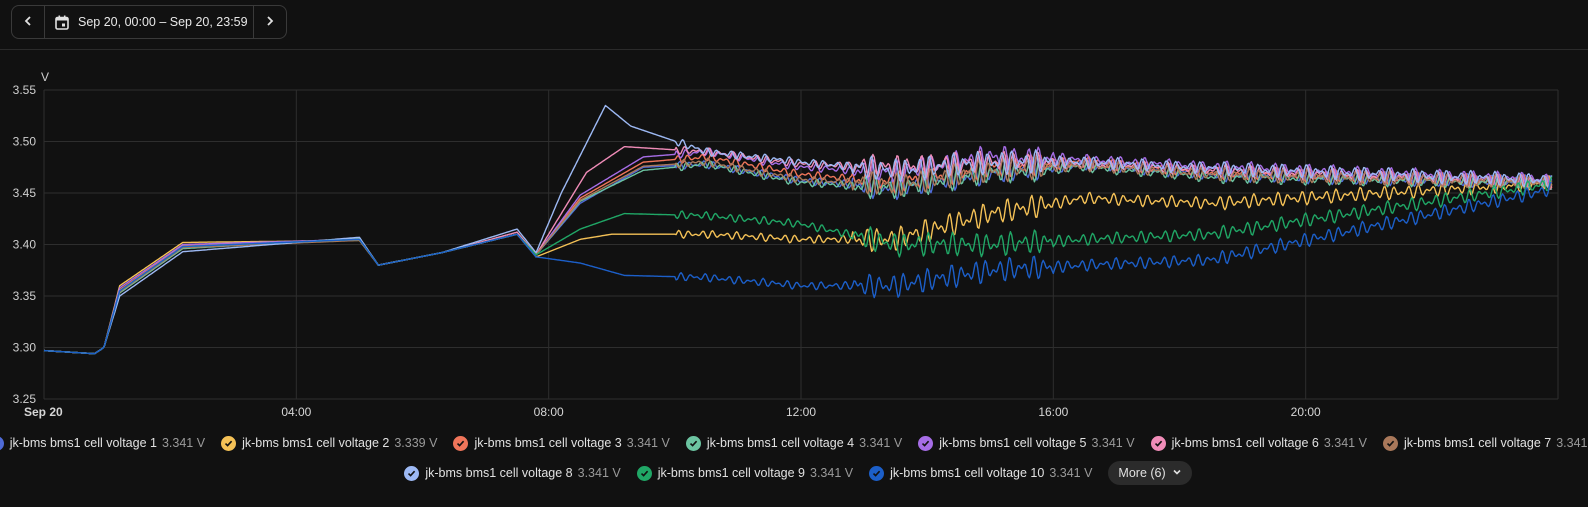  Describe the element at coordinates (43, 412) in the screenshot. I see `x-tick-label: Sep 20` at that location.